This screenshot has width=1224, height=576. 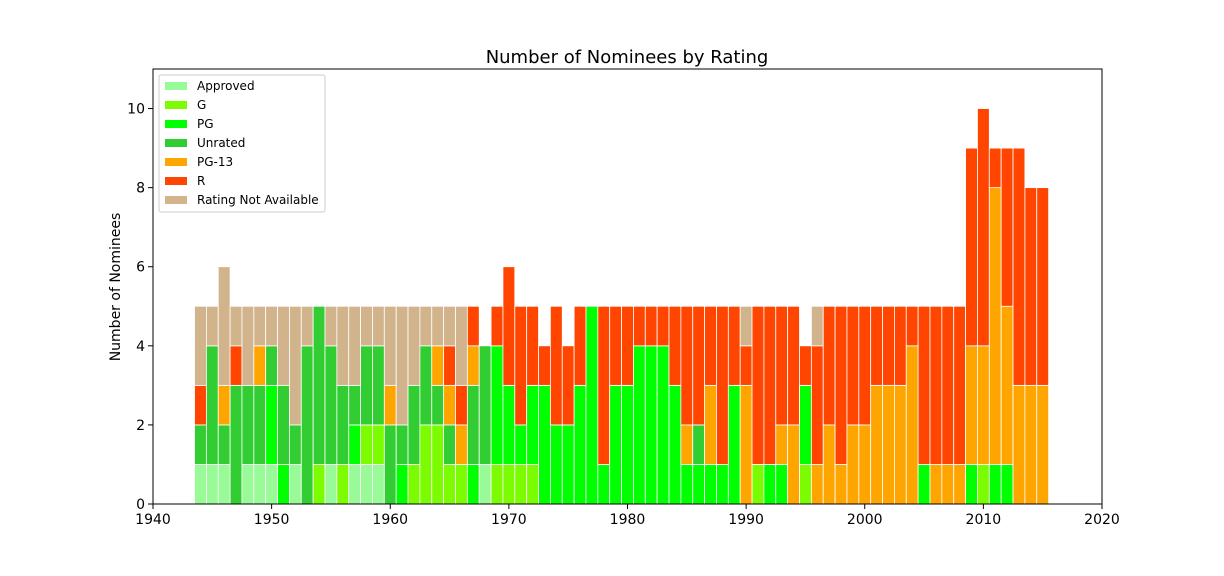 I want to click on bar-1962-rating-not-available, so click(x=414, y=345).